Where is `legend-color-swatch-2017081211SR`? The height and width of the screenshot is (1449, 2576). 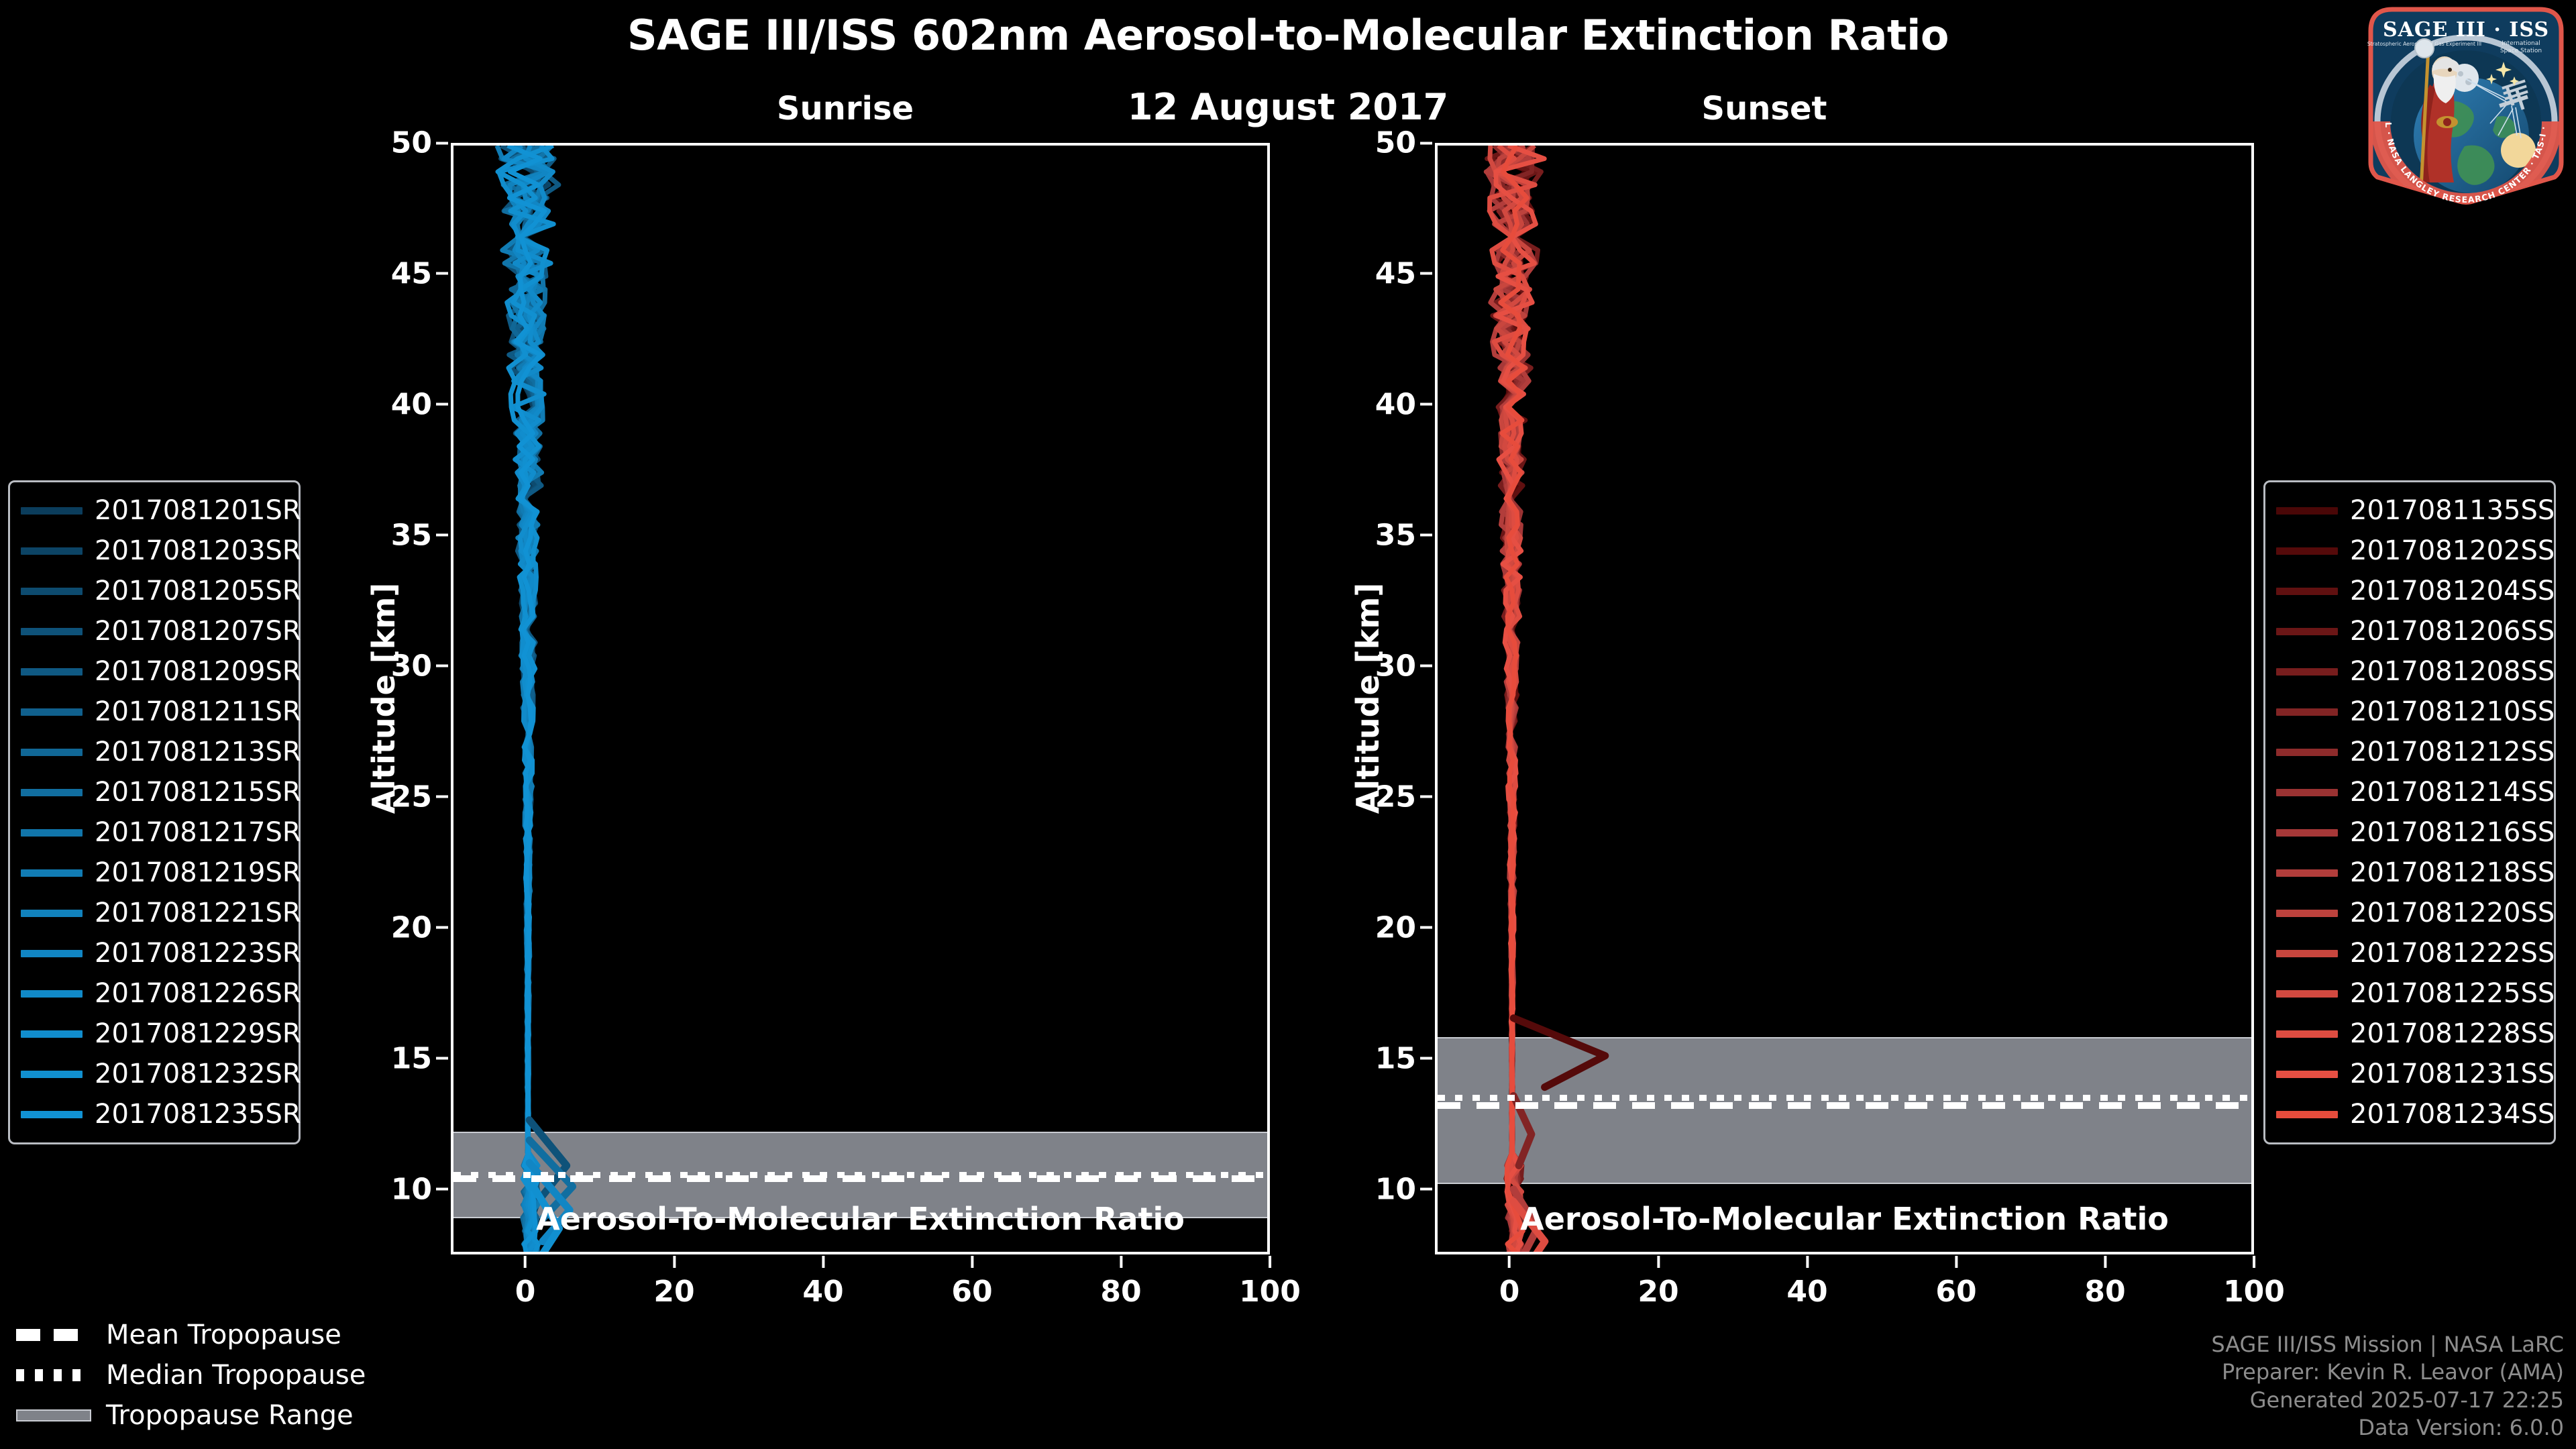 legend-color-swatch-2017081211SR is located at coordinates (52, 712).